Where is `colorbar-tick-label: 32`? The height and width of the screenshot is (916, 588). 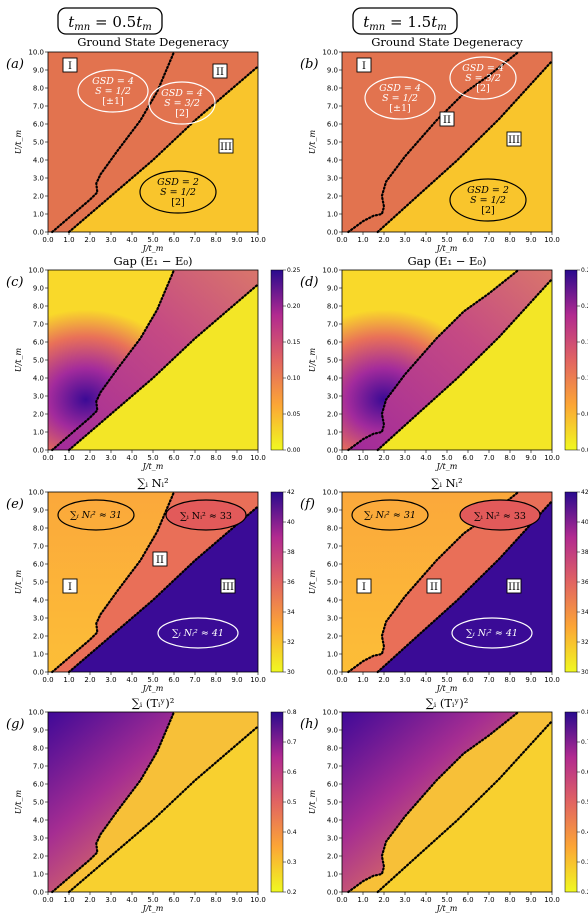 colorbar-tick-label: 32 is located at coordinates (291, 642).